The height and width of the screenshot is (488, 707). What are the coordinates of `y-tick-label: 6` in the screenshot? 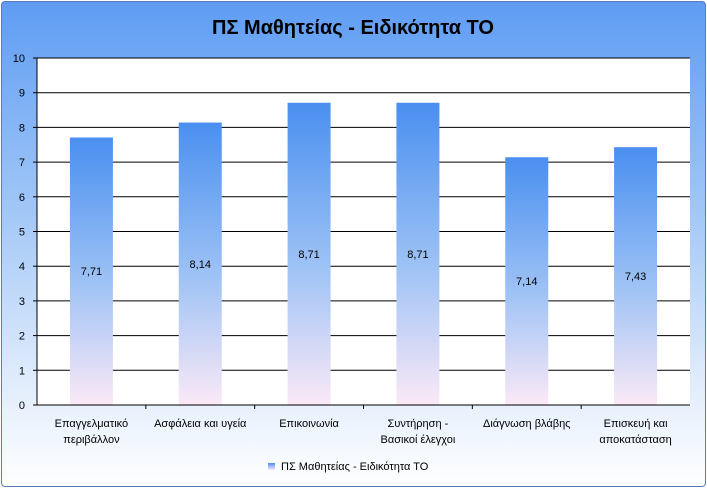 It's located at (22, 198).